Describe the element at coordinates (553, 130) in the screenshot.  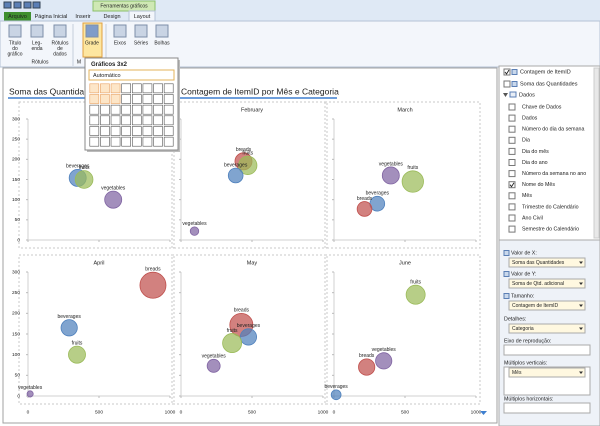
I see `field-label: Número do dia da semana` at that location.